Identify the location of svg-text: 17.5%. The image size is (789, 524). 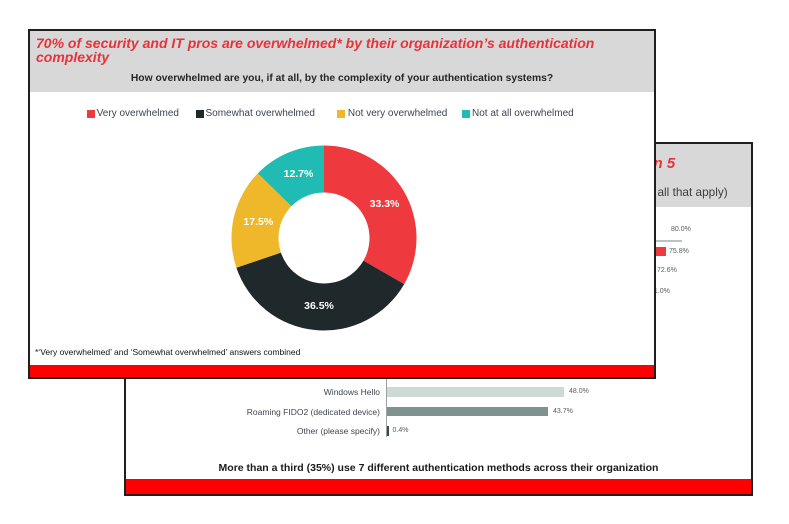
(258, 222).